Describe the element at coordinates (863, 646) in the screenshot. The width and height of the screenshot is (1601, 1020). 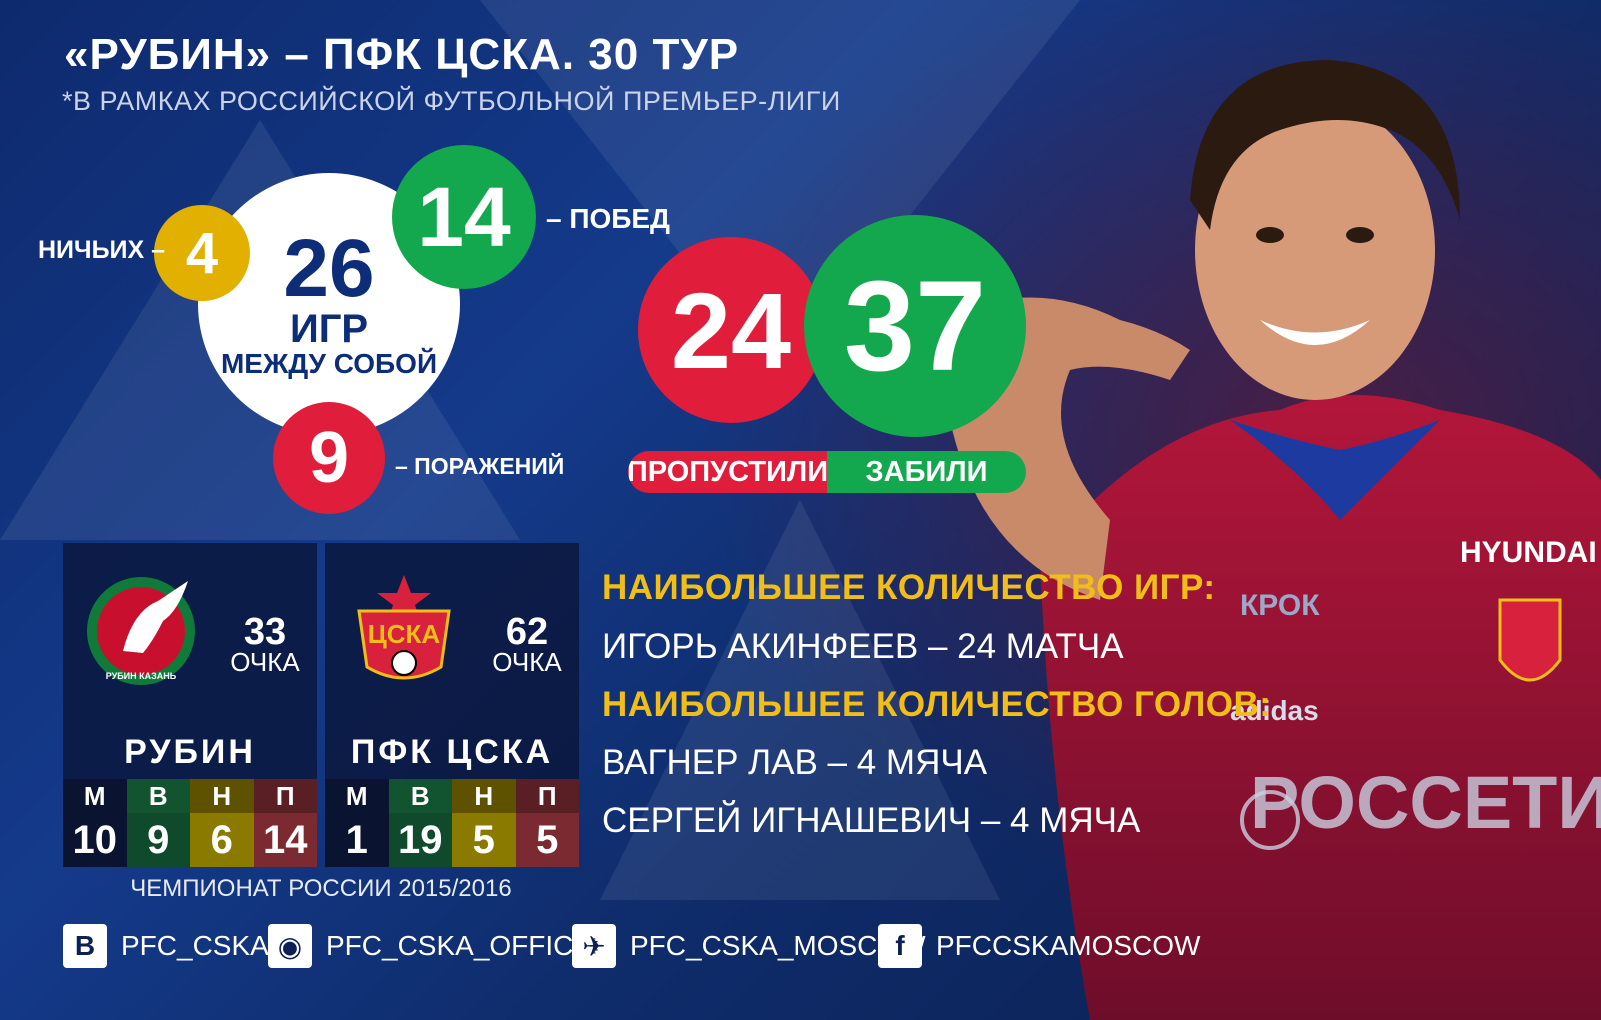
I see `most-games-player: ИГОРЬ АКИНФЕЕВ – 24 МАТЧА` at that location.